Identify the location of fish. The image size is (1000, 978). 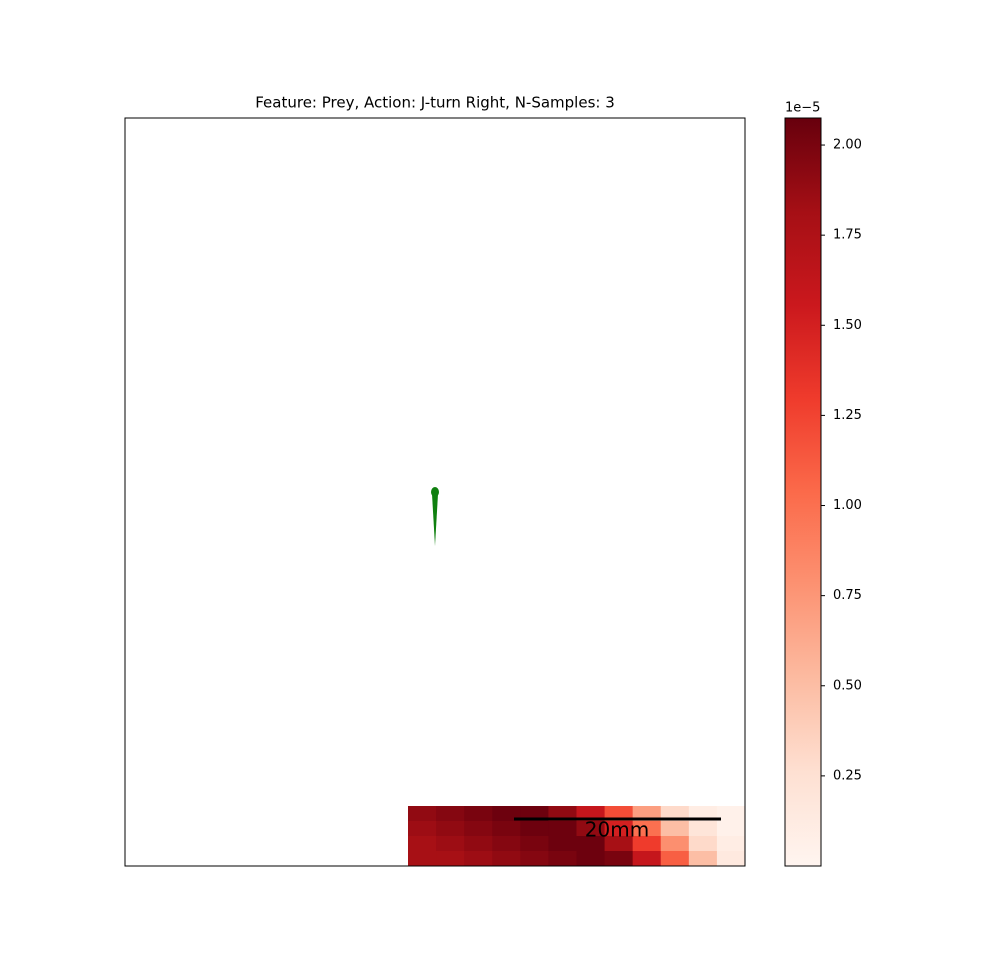
(435, 516).